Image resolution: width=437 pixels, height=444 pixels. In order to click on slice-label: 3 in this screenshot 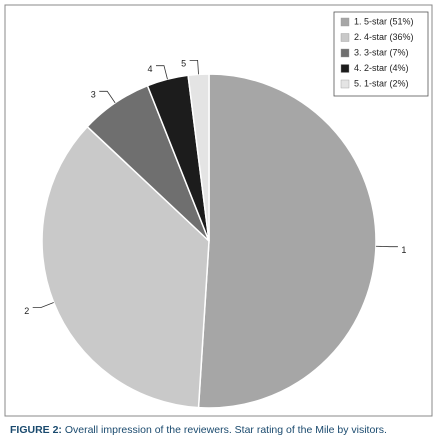, I will do `click(93, 95)`.